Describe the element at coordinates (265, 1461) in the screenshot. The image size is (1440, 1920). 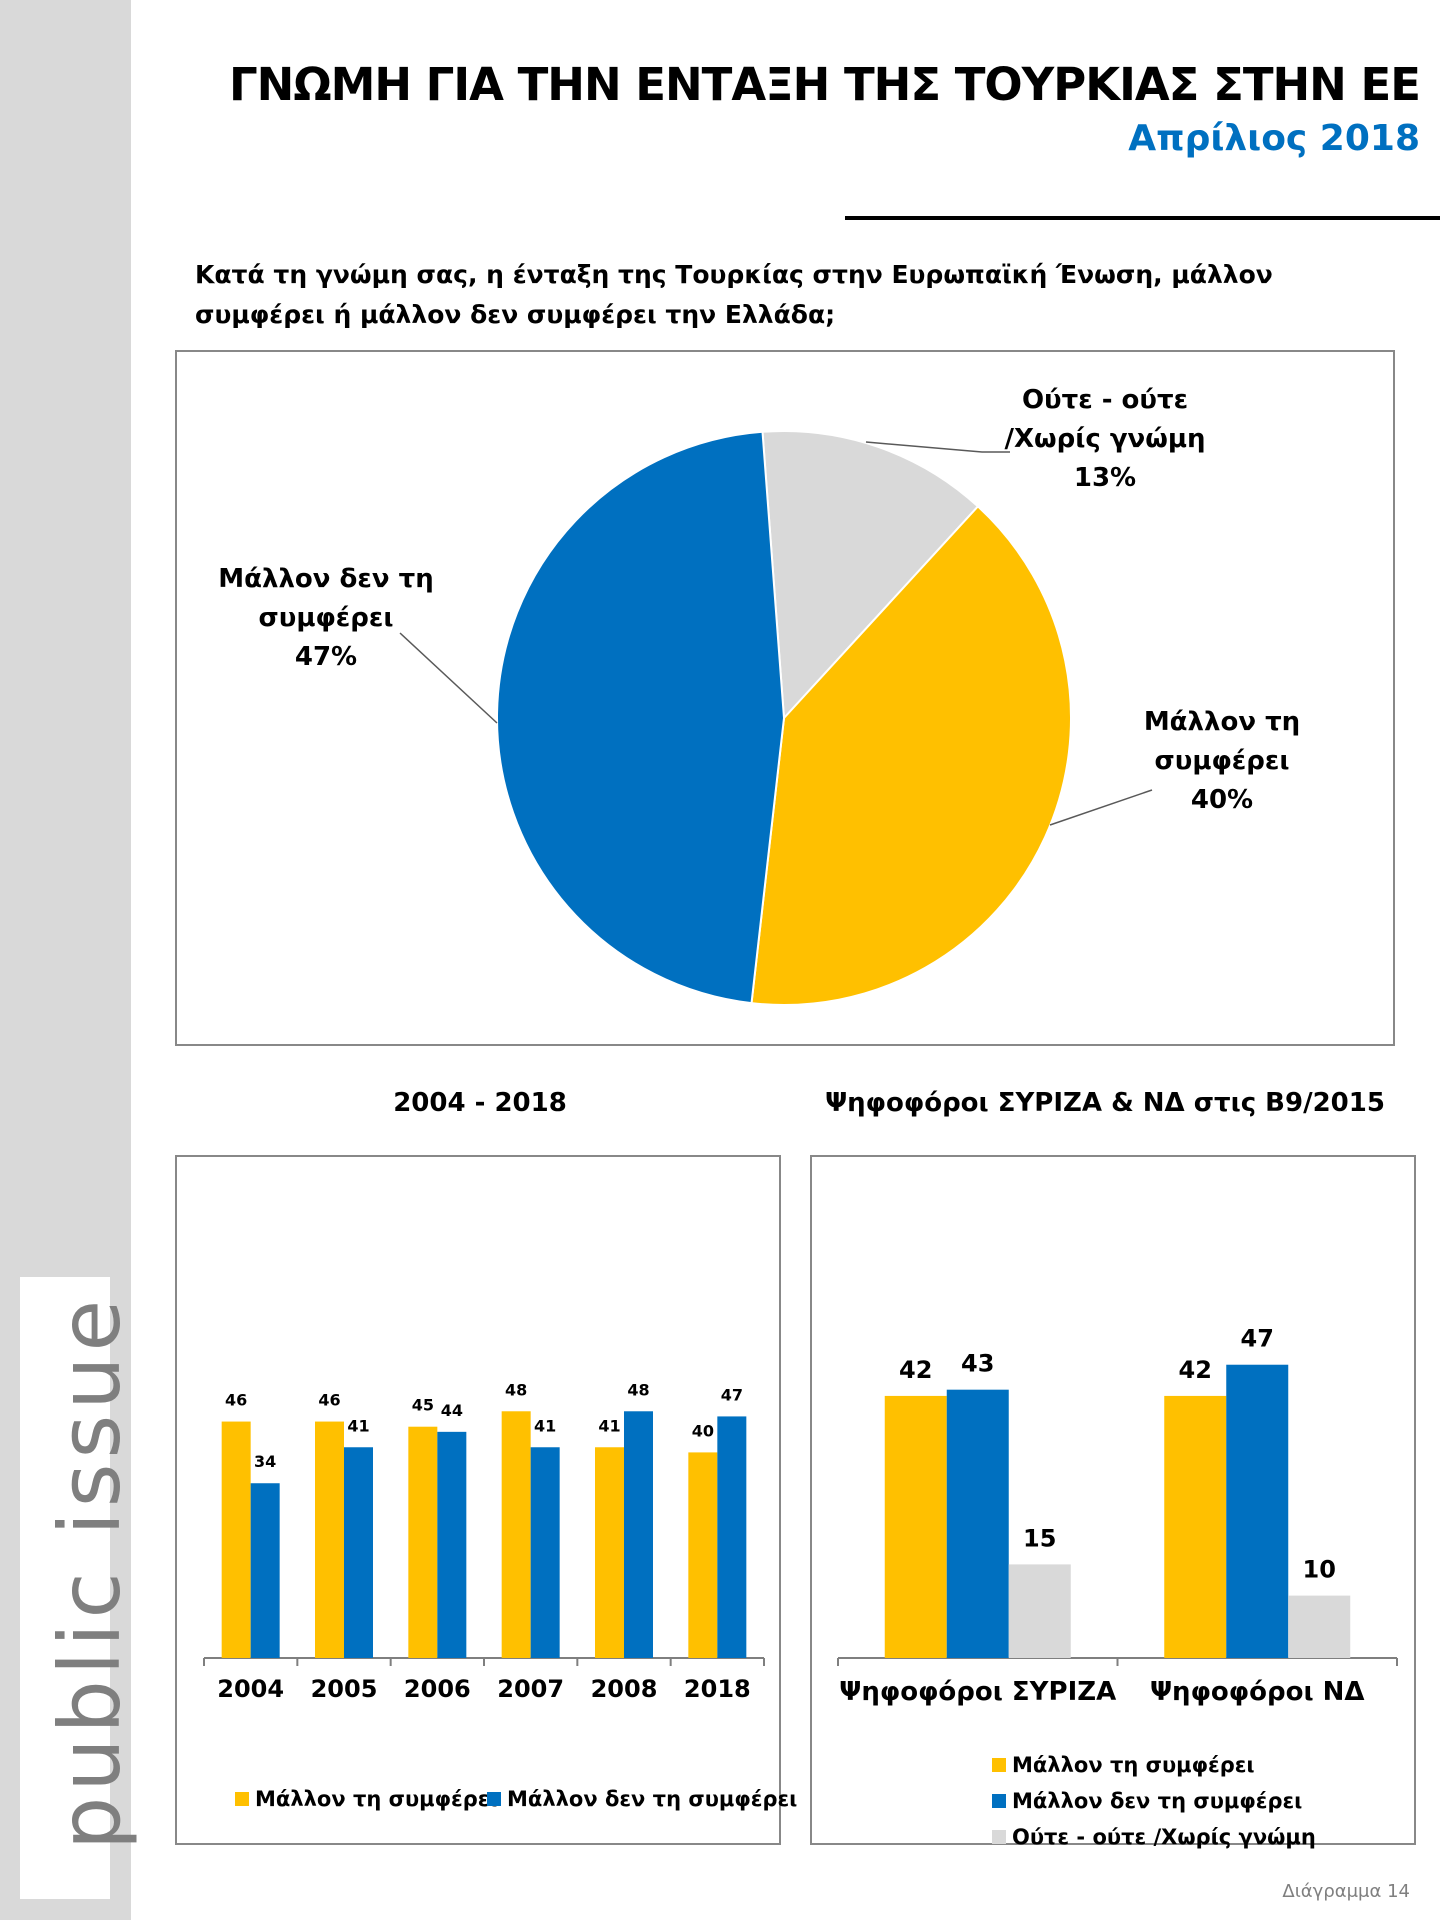
I see `bar-value-label: 34` at that location.